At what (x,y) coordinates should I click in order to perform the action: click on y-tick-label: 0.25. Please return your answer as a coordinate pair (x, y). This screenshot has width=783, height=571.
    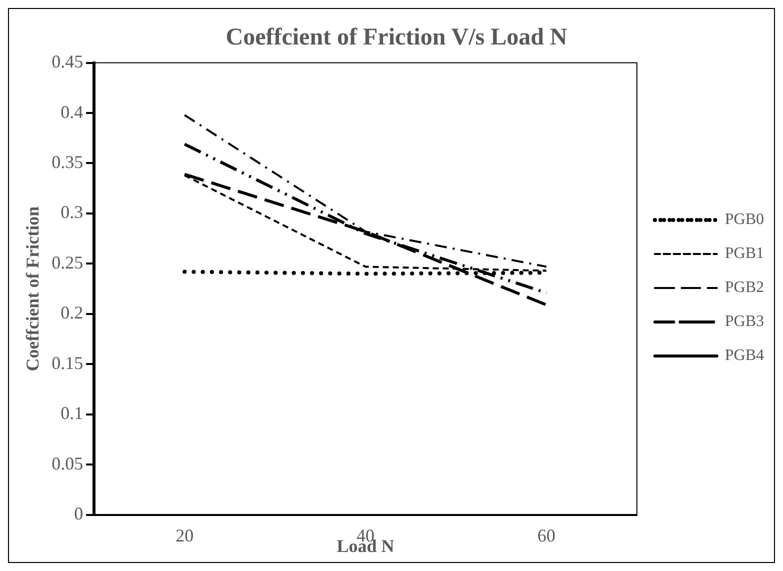
    Looking at the image, I should click on (68, 262).